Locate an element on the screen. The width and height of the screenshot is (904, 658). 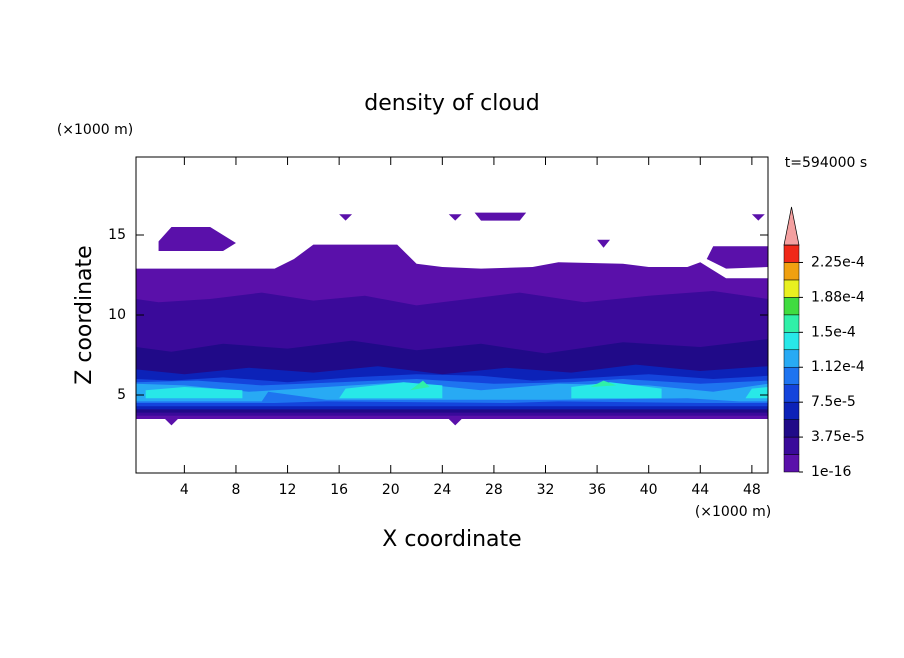
colorbar-tick-label: 2.25e-4 is located at coordinates (838, 262).